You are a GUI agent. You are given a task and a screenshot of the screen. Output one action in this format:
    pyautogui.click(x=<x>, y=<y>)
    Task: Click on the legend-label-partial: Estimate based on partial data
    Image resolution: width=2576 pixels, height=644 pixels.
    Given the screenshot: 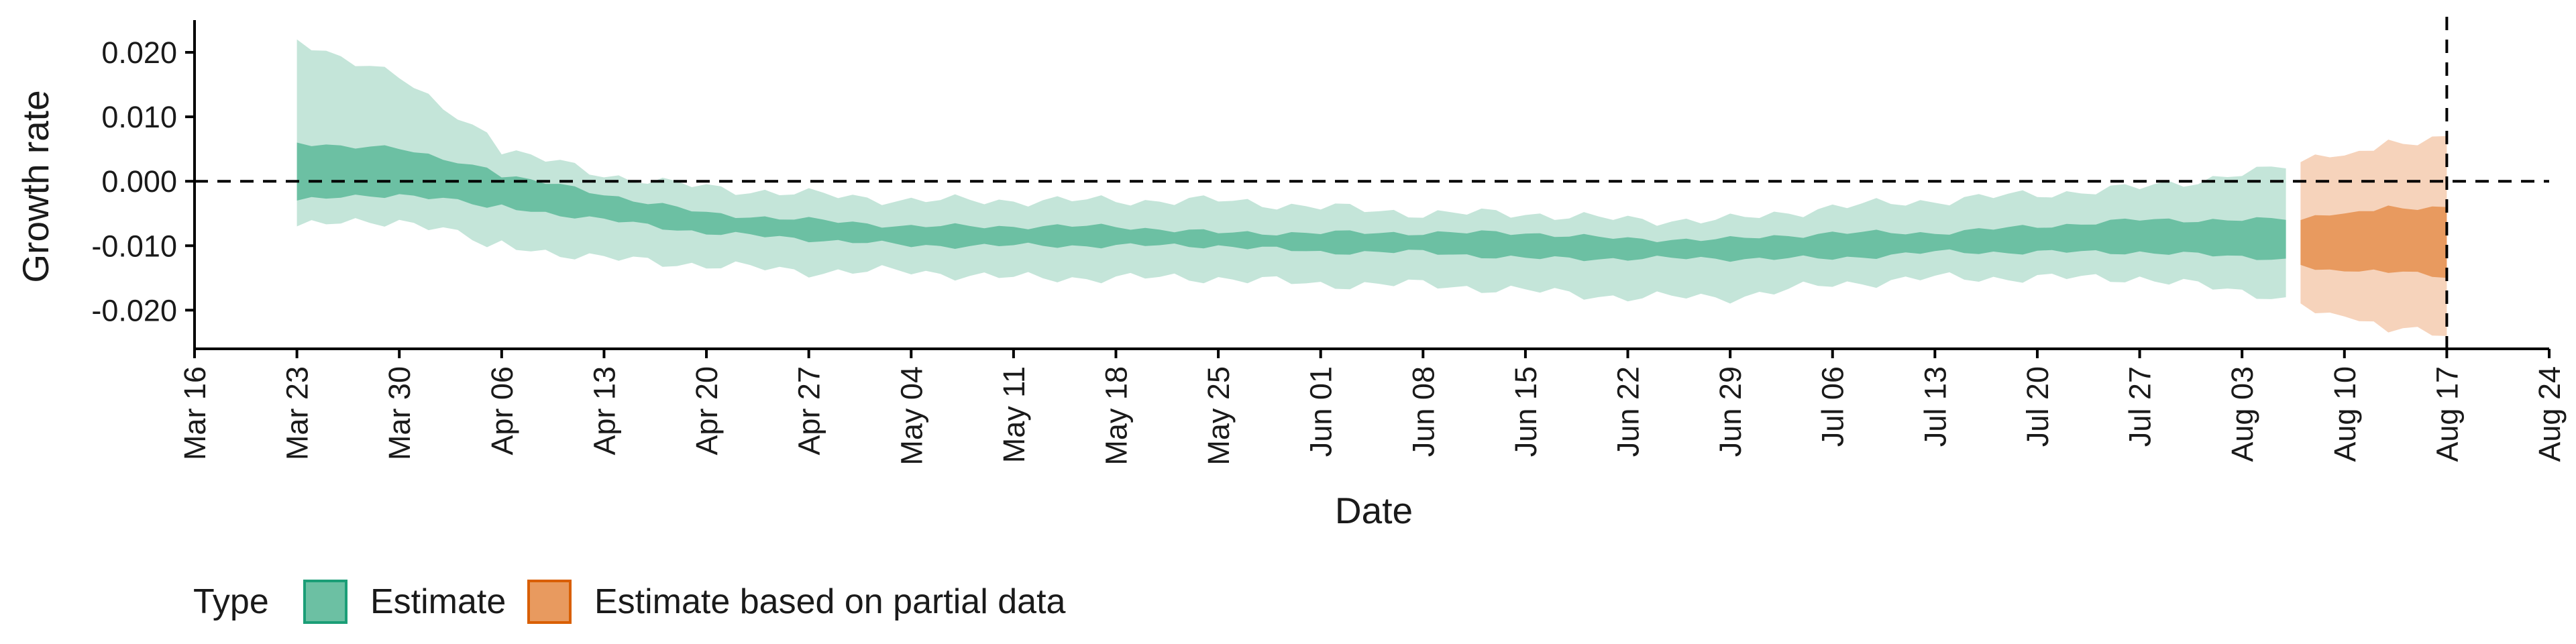 What is the action you would take?
    pyautogui.click(x=830, y=601)
    